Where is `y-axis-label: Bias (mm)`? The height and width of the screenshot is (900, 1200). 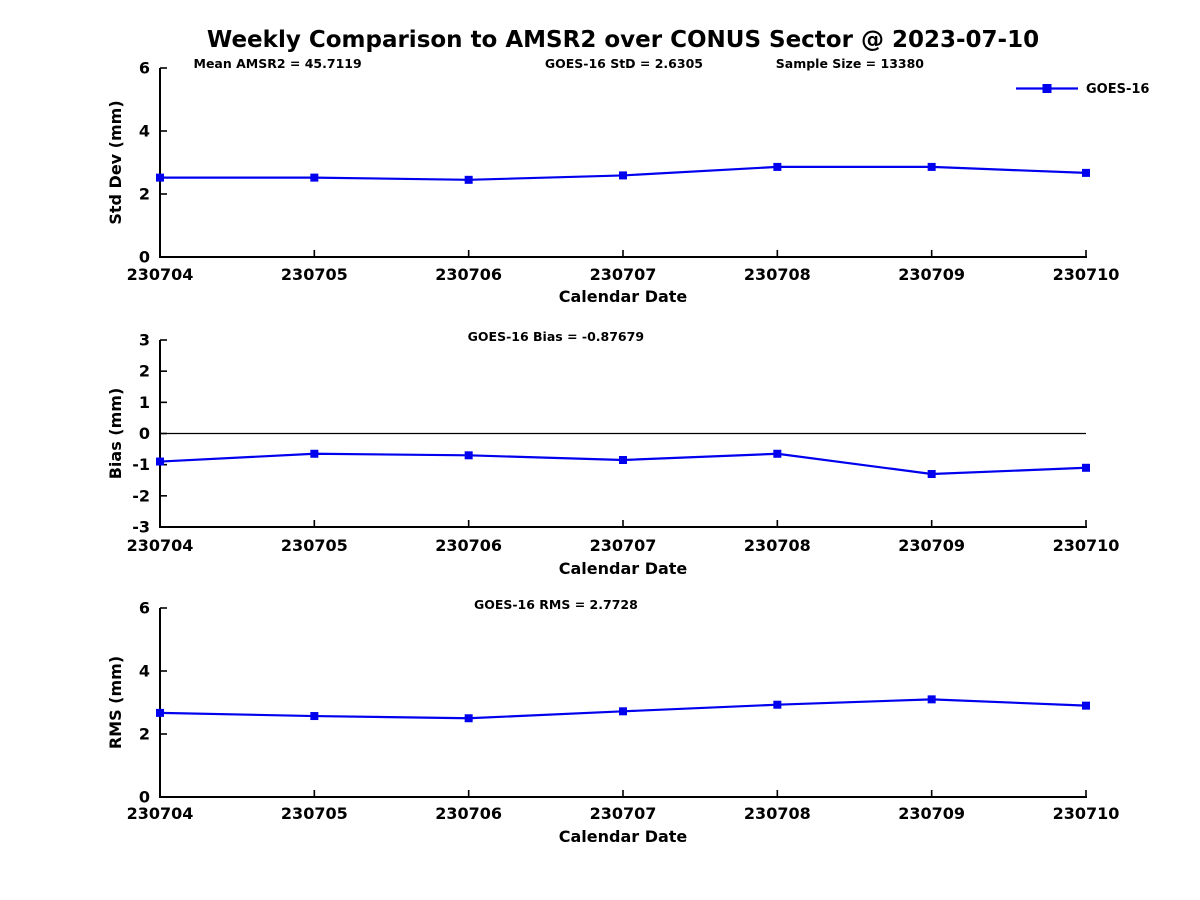
y-axis-label: Bias (mm) is located at coordinates (115, 434).